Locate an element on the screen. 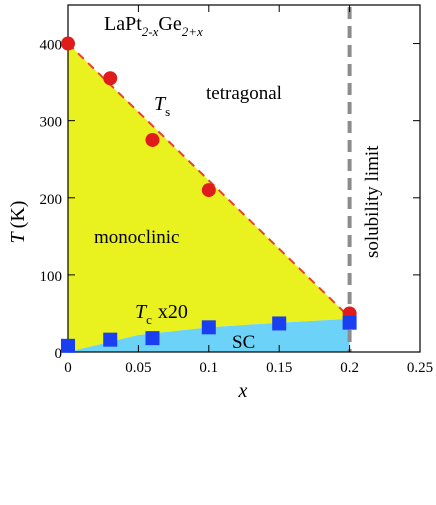  tc-annotation-main: T is located at coordinates (141, 312).